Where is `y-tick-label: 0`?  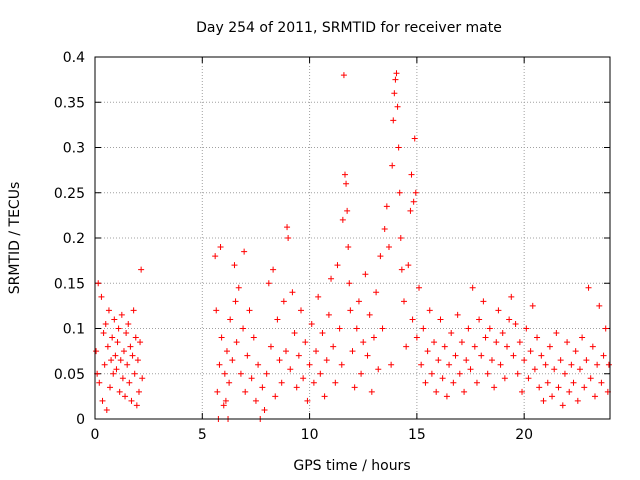
y-tick-label: 0 is located at coordinates (80, 420).